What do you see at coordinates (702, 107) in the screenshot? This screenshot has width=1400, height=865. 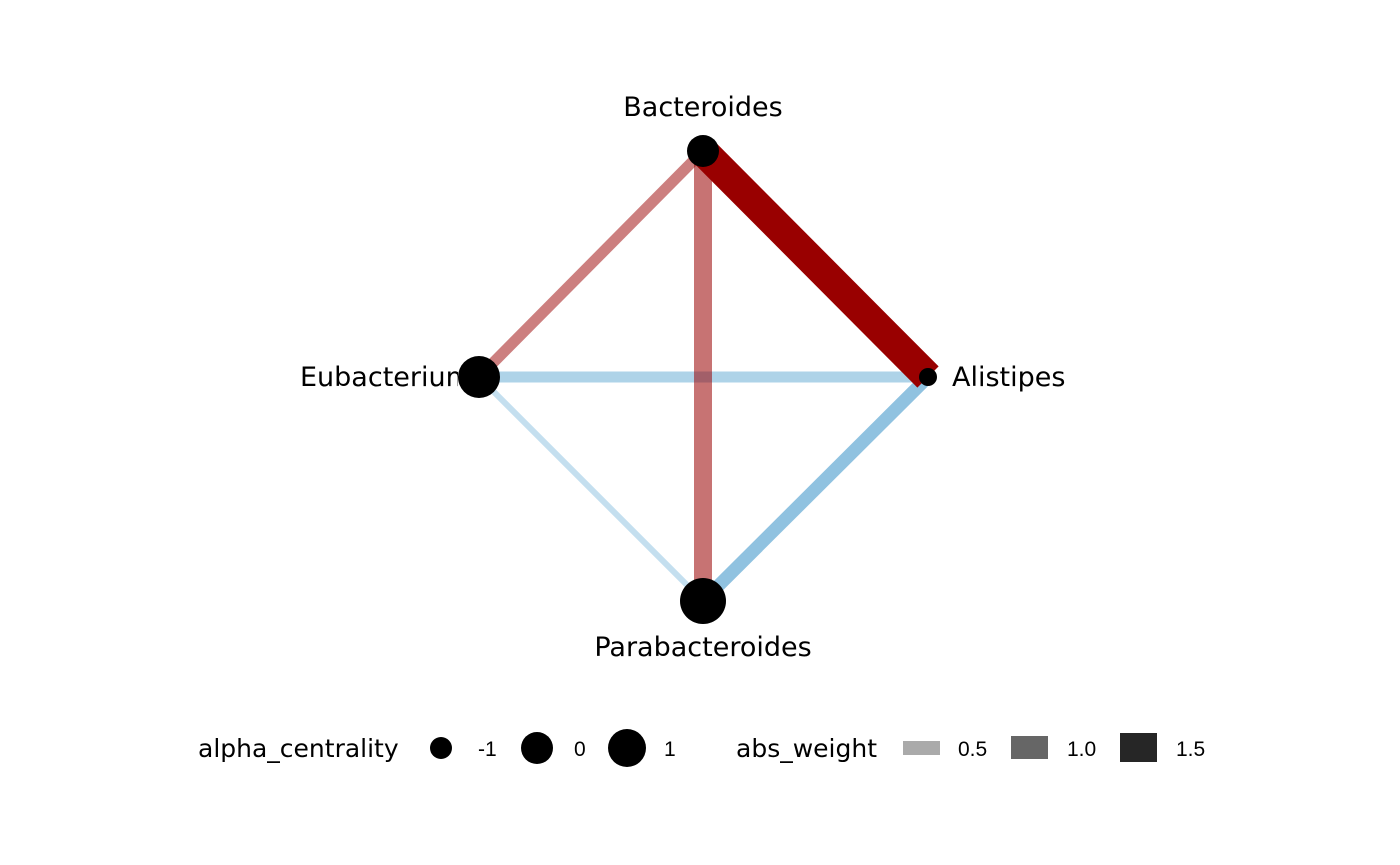 I see `label-bacteroides: Bacteroides` at bounding box center [702, 107].